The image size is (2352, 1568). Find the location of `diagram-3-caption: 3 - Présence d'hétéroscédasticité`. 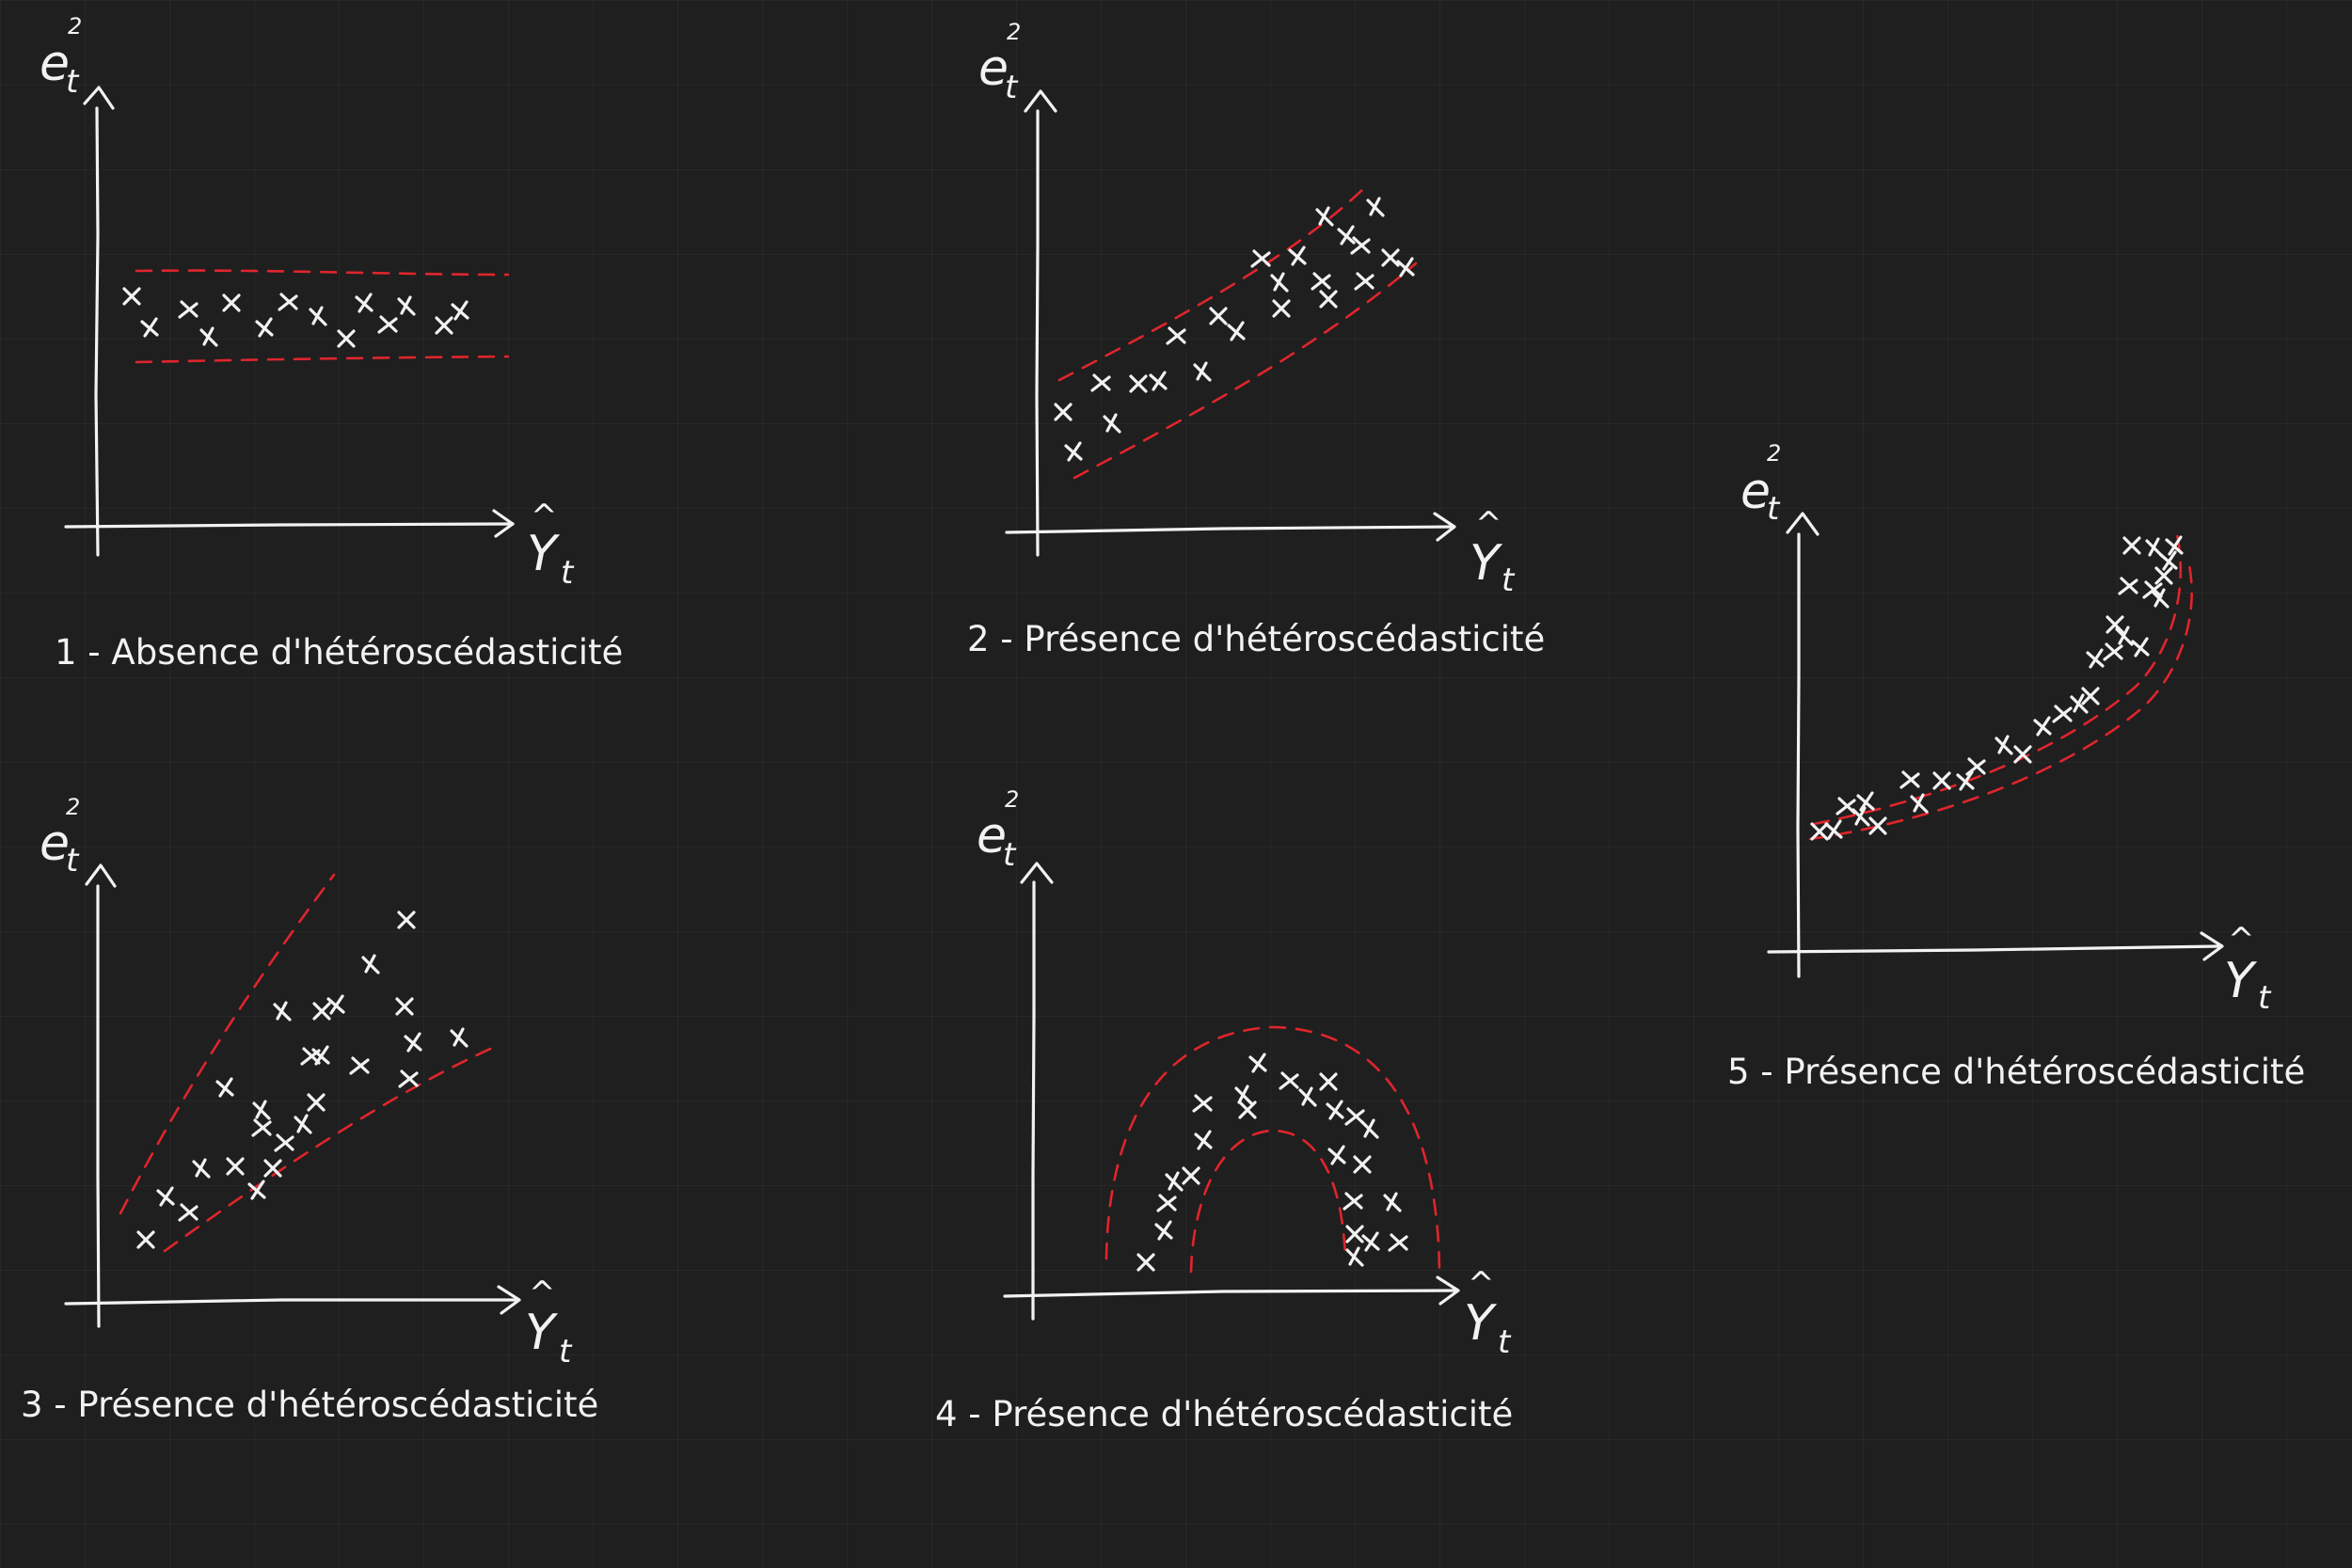

diagram-3-caption: 3 - Présence d'hétéroscédasticité is located at coordinates (309, 1405).